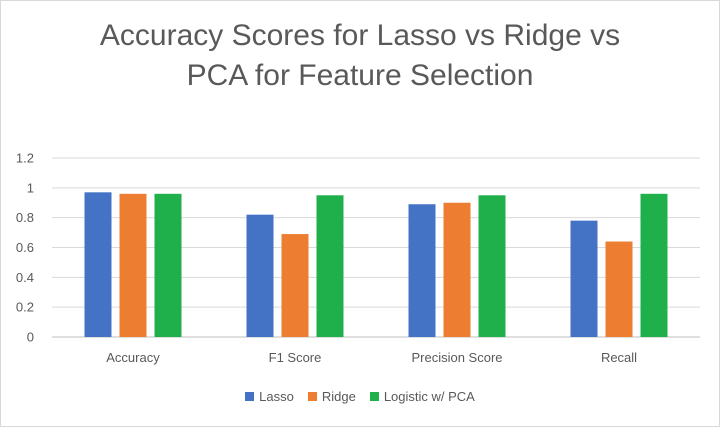  I want to click on legend-item: Lasso, so click(269, 396).